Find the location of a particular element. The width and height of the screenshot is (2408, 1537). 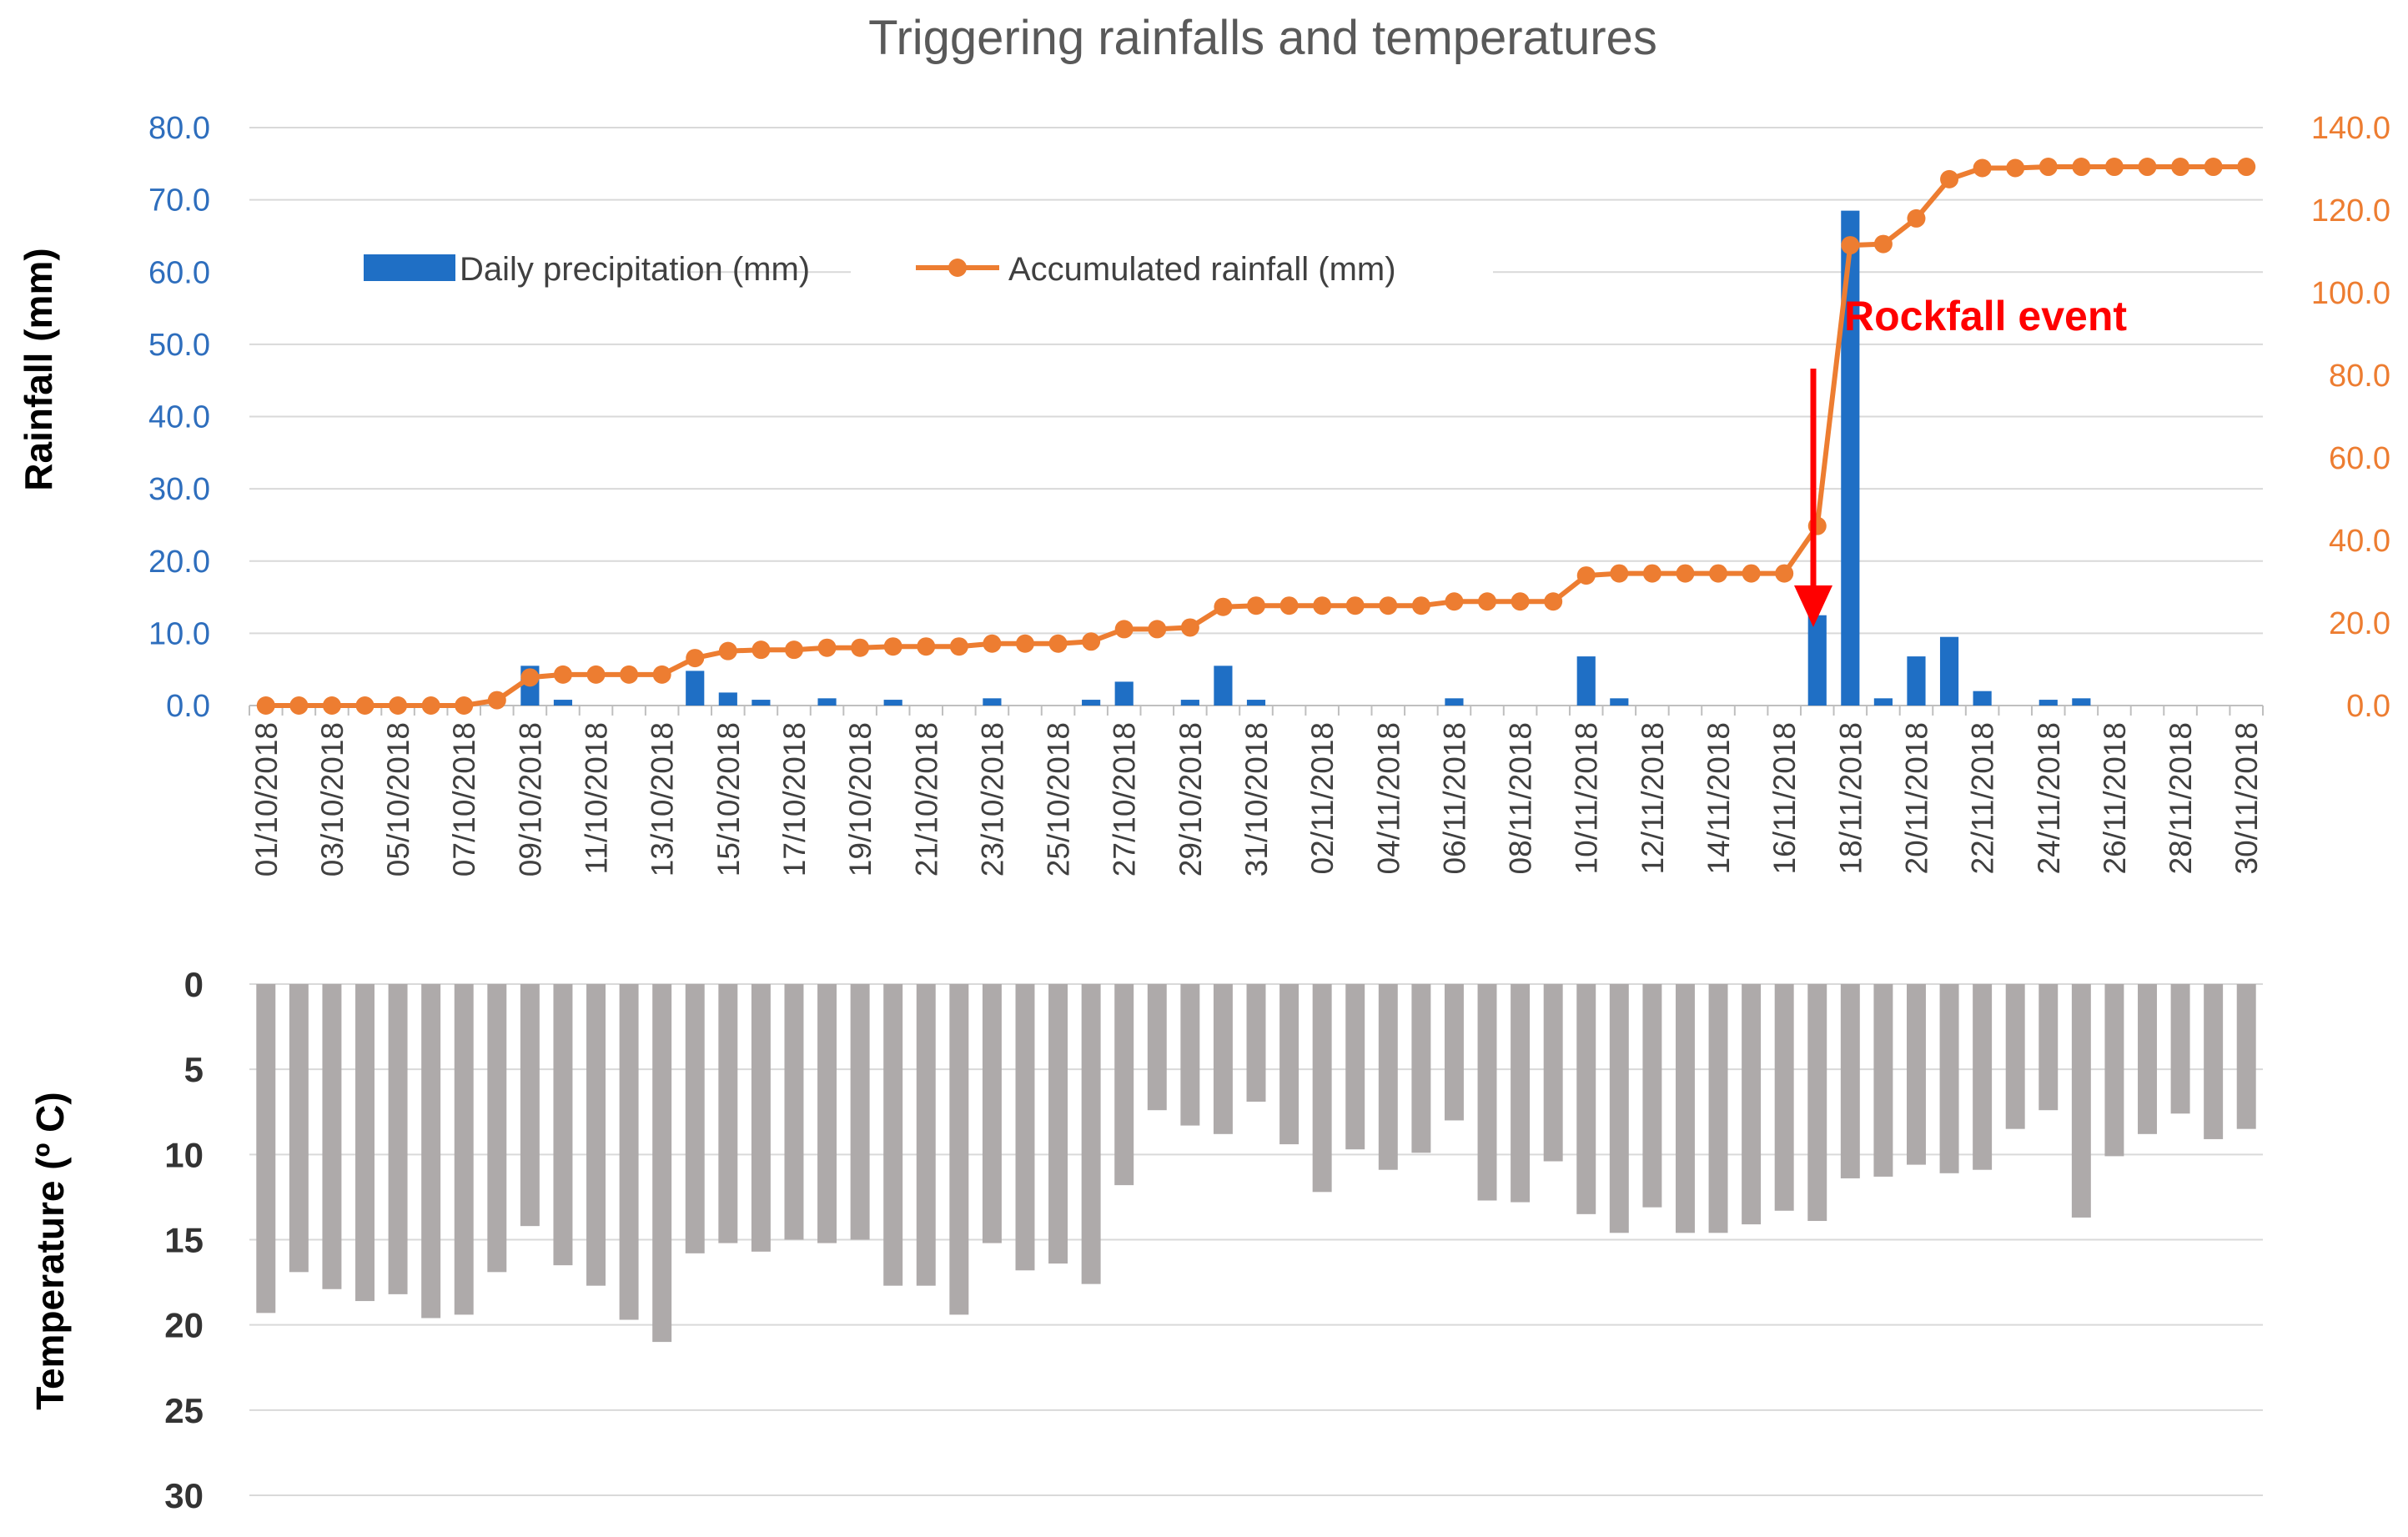

temperature-tick-label: 20 is located at coordinates (184, 1325).